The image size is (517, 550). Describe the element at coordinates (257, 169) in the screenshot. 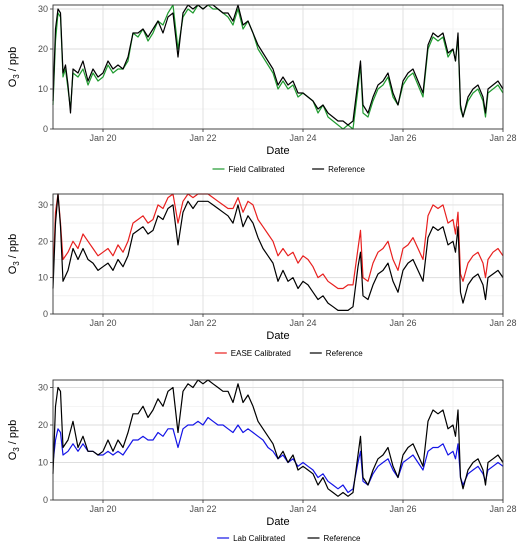

I see `legend-label: Field Calibrated` at that location.